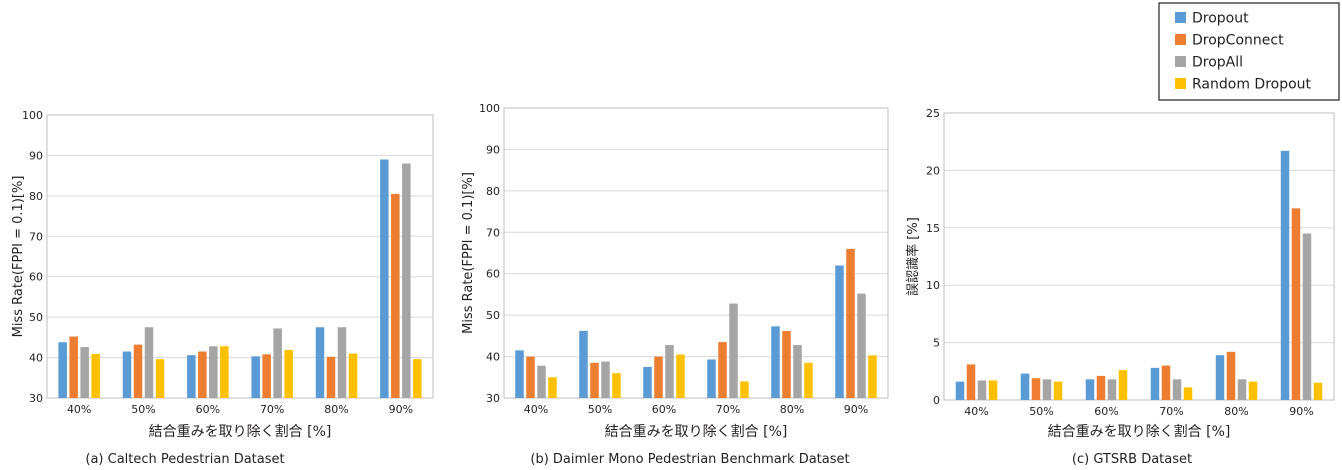 The image size is (1342, 470). What do you see at coordinates (933, 228) in the screenshot?
I see `y-tick-label: 15` at bounding box center [933, 228].